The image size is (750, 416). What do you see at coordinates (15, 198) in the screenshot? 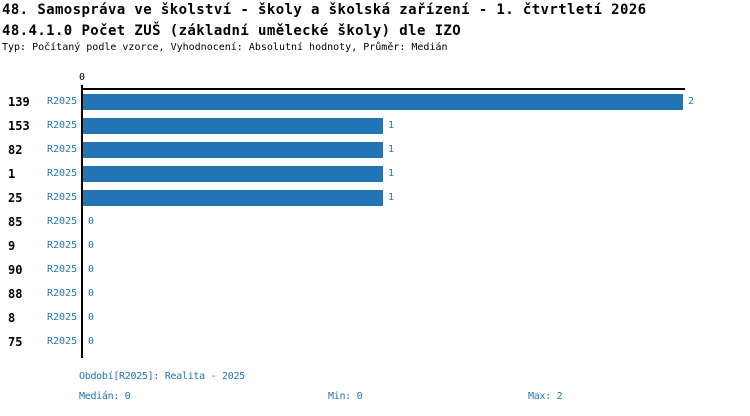
I see `row-category-label: 25` at bounding box center [15, 198].